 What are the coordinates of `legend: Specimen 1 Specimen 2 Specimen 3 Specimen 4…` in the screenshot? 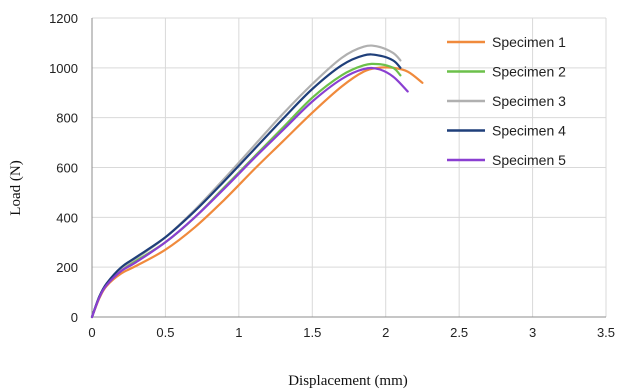 It's located at (506, 101).